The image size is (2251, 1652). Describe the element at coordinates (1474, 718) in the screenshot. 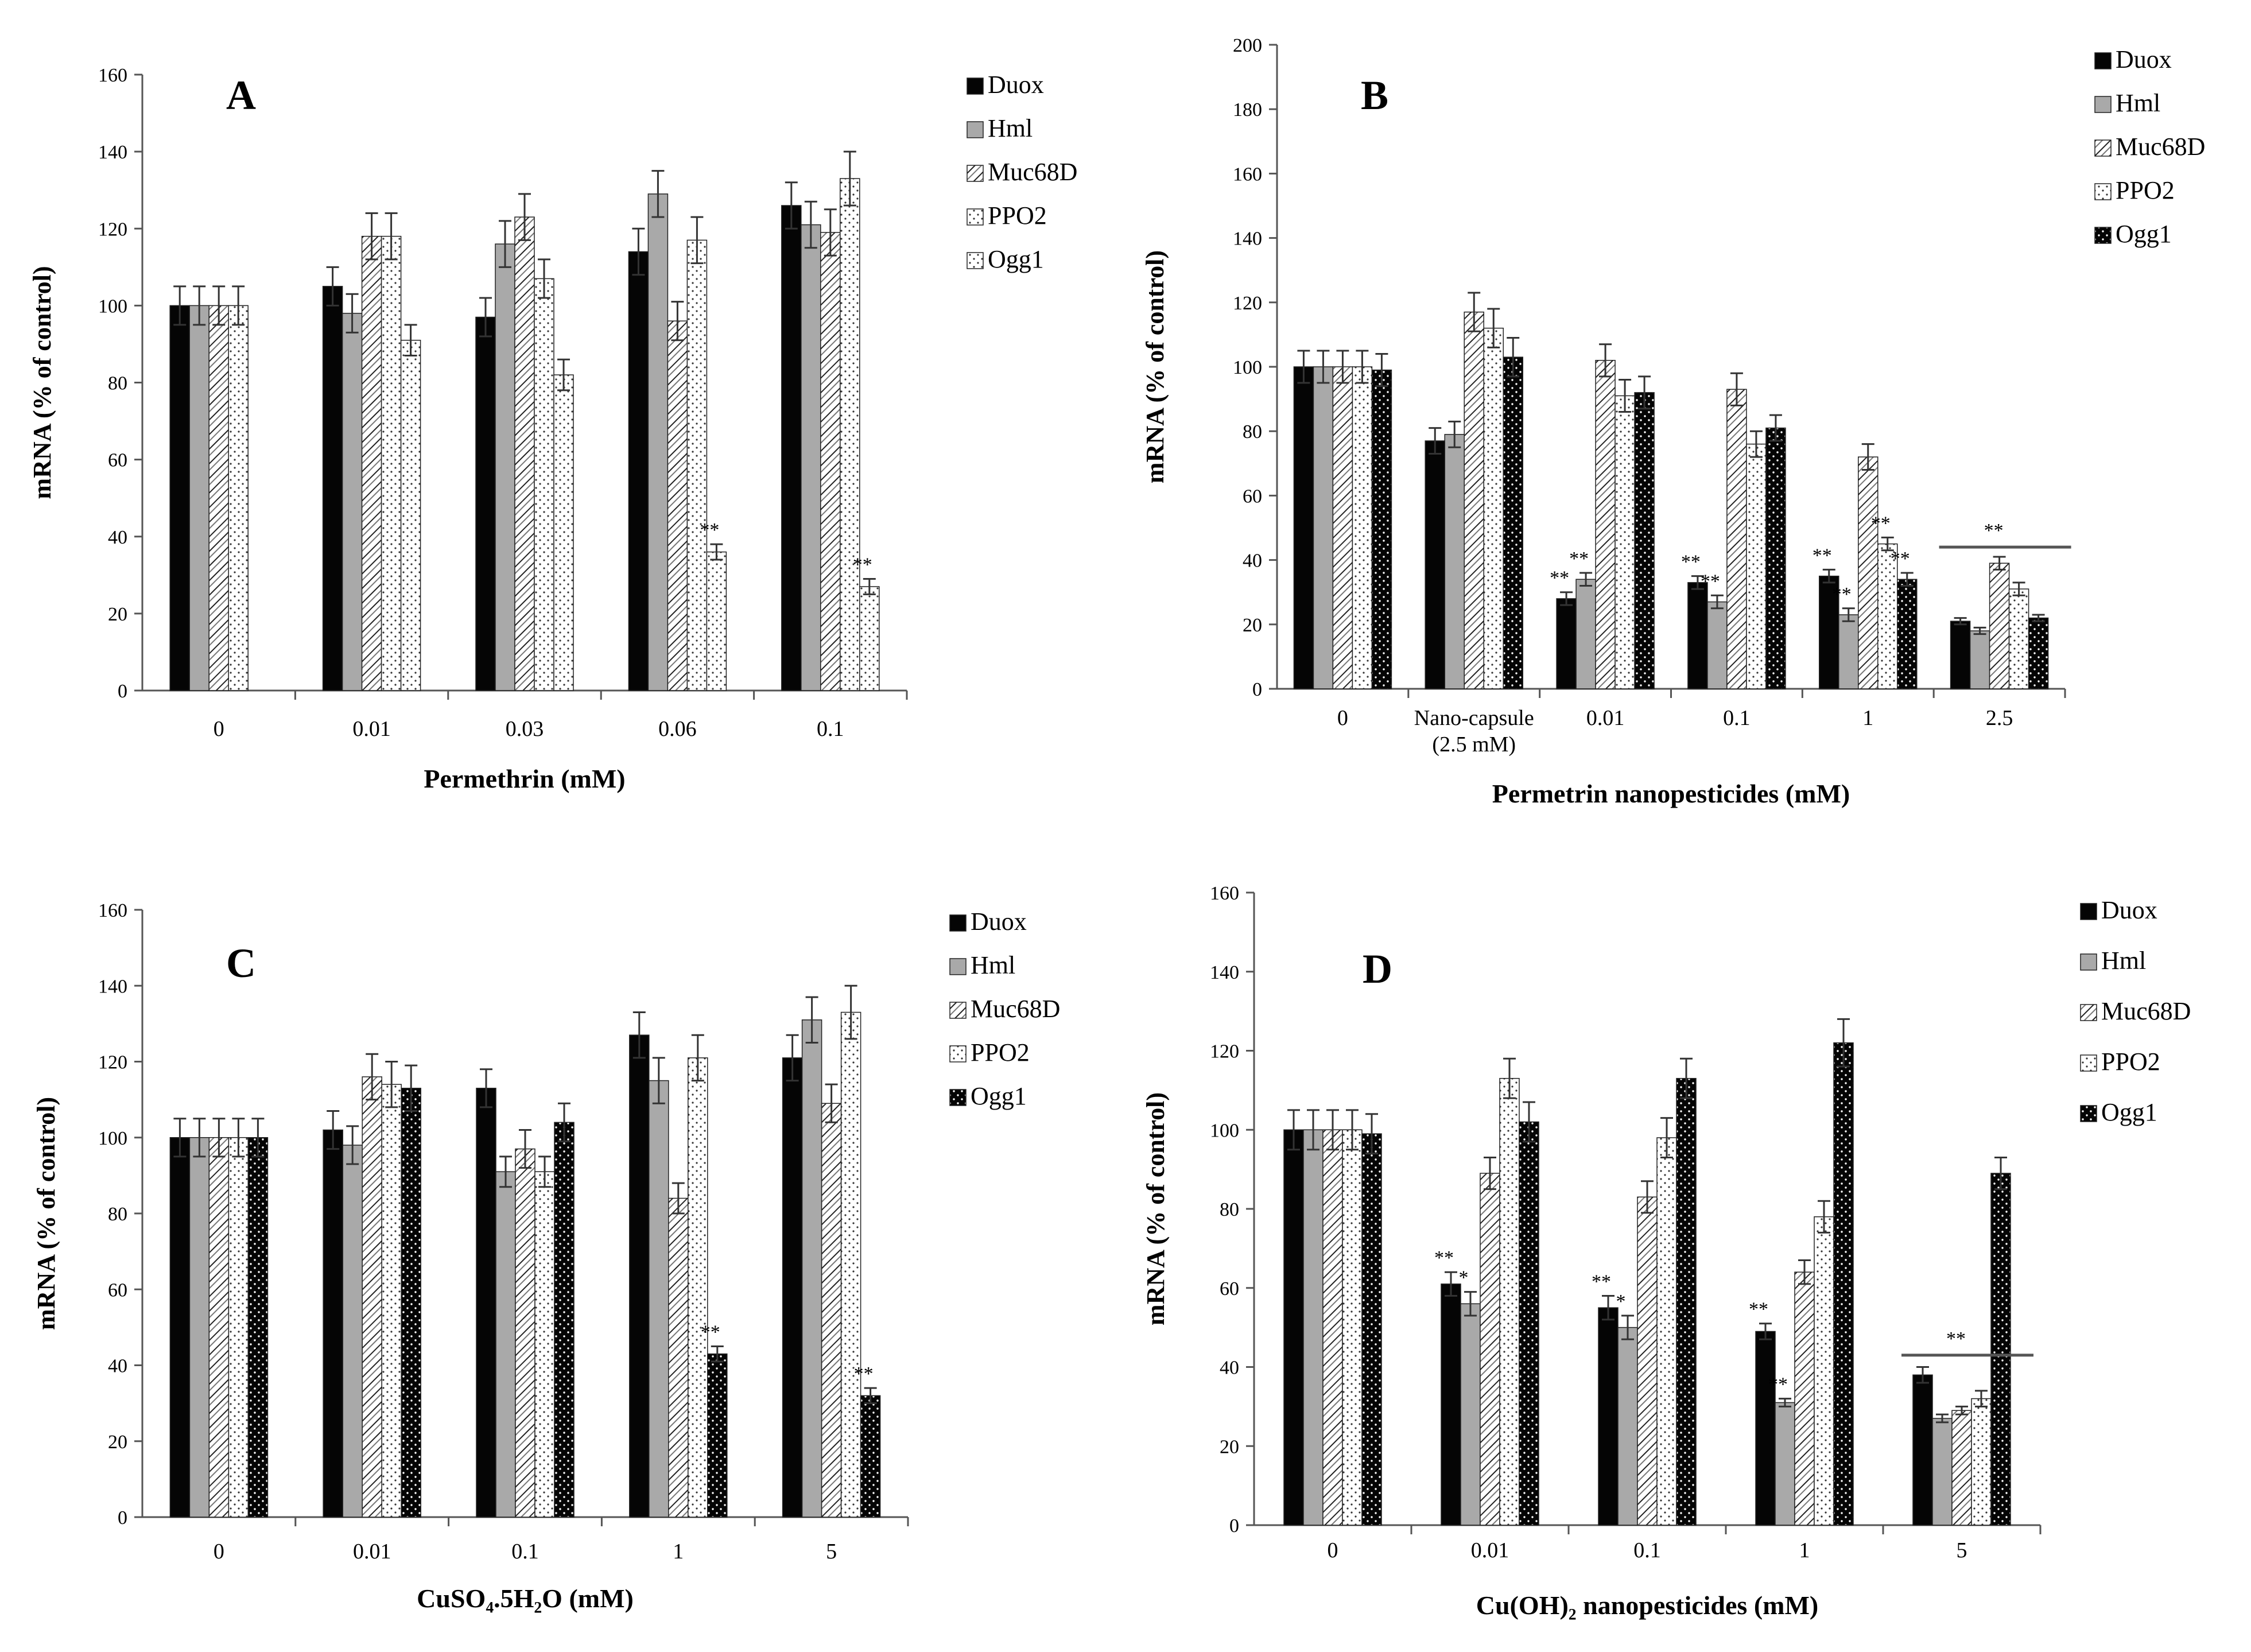

I see `x-category-label: Nano-capsule` at that location.